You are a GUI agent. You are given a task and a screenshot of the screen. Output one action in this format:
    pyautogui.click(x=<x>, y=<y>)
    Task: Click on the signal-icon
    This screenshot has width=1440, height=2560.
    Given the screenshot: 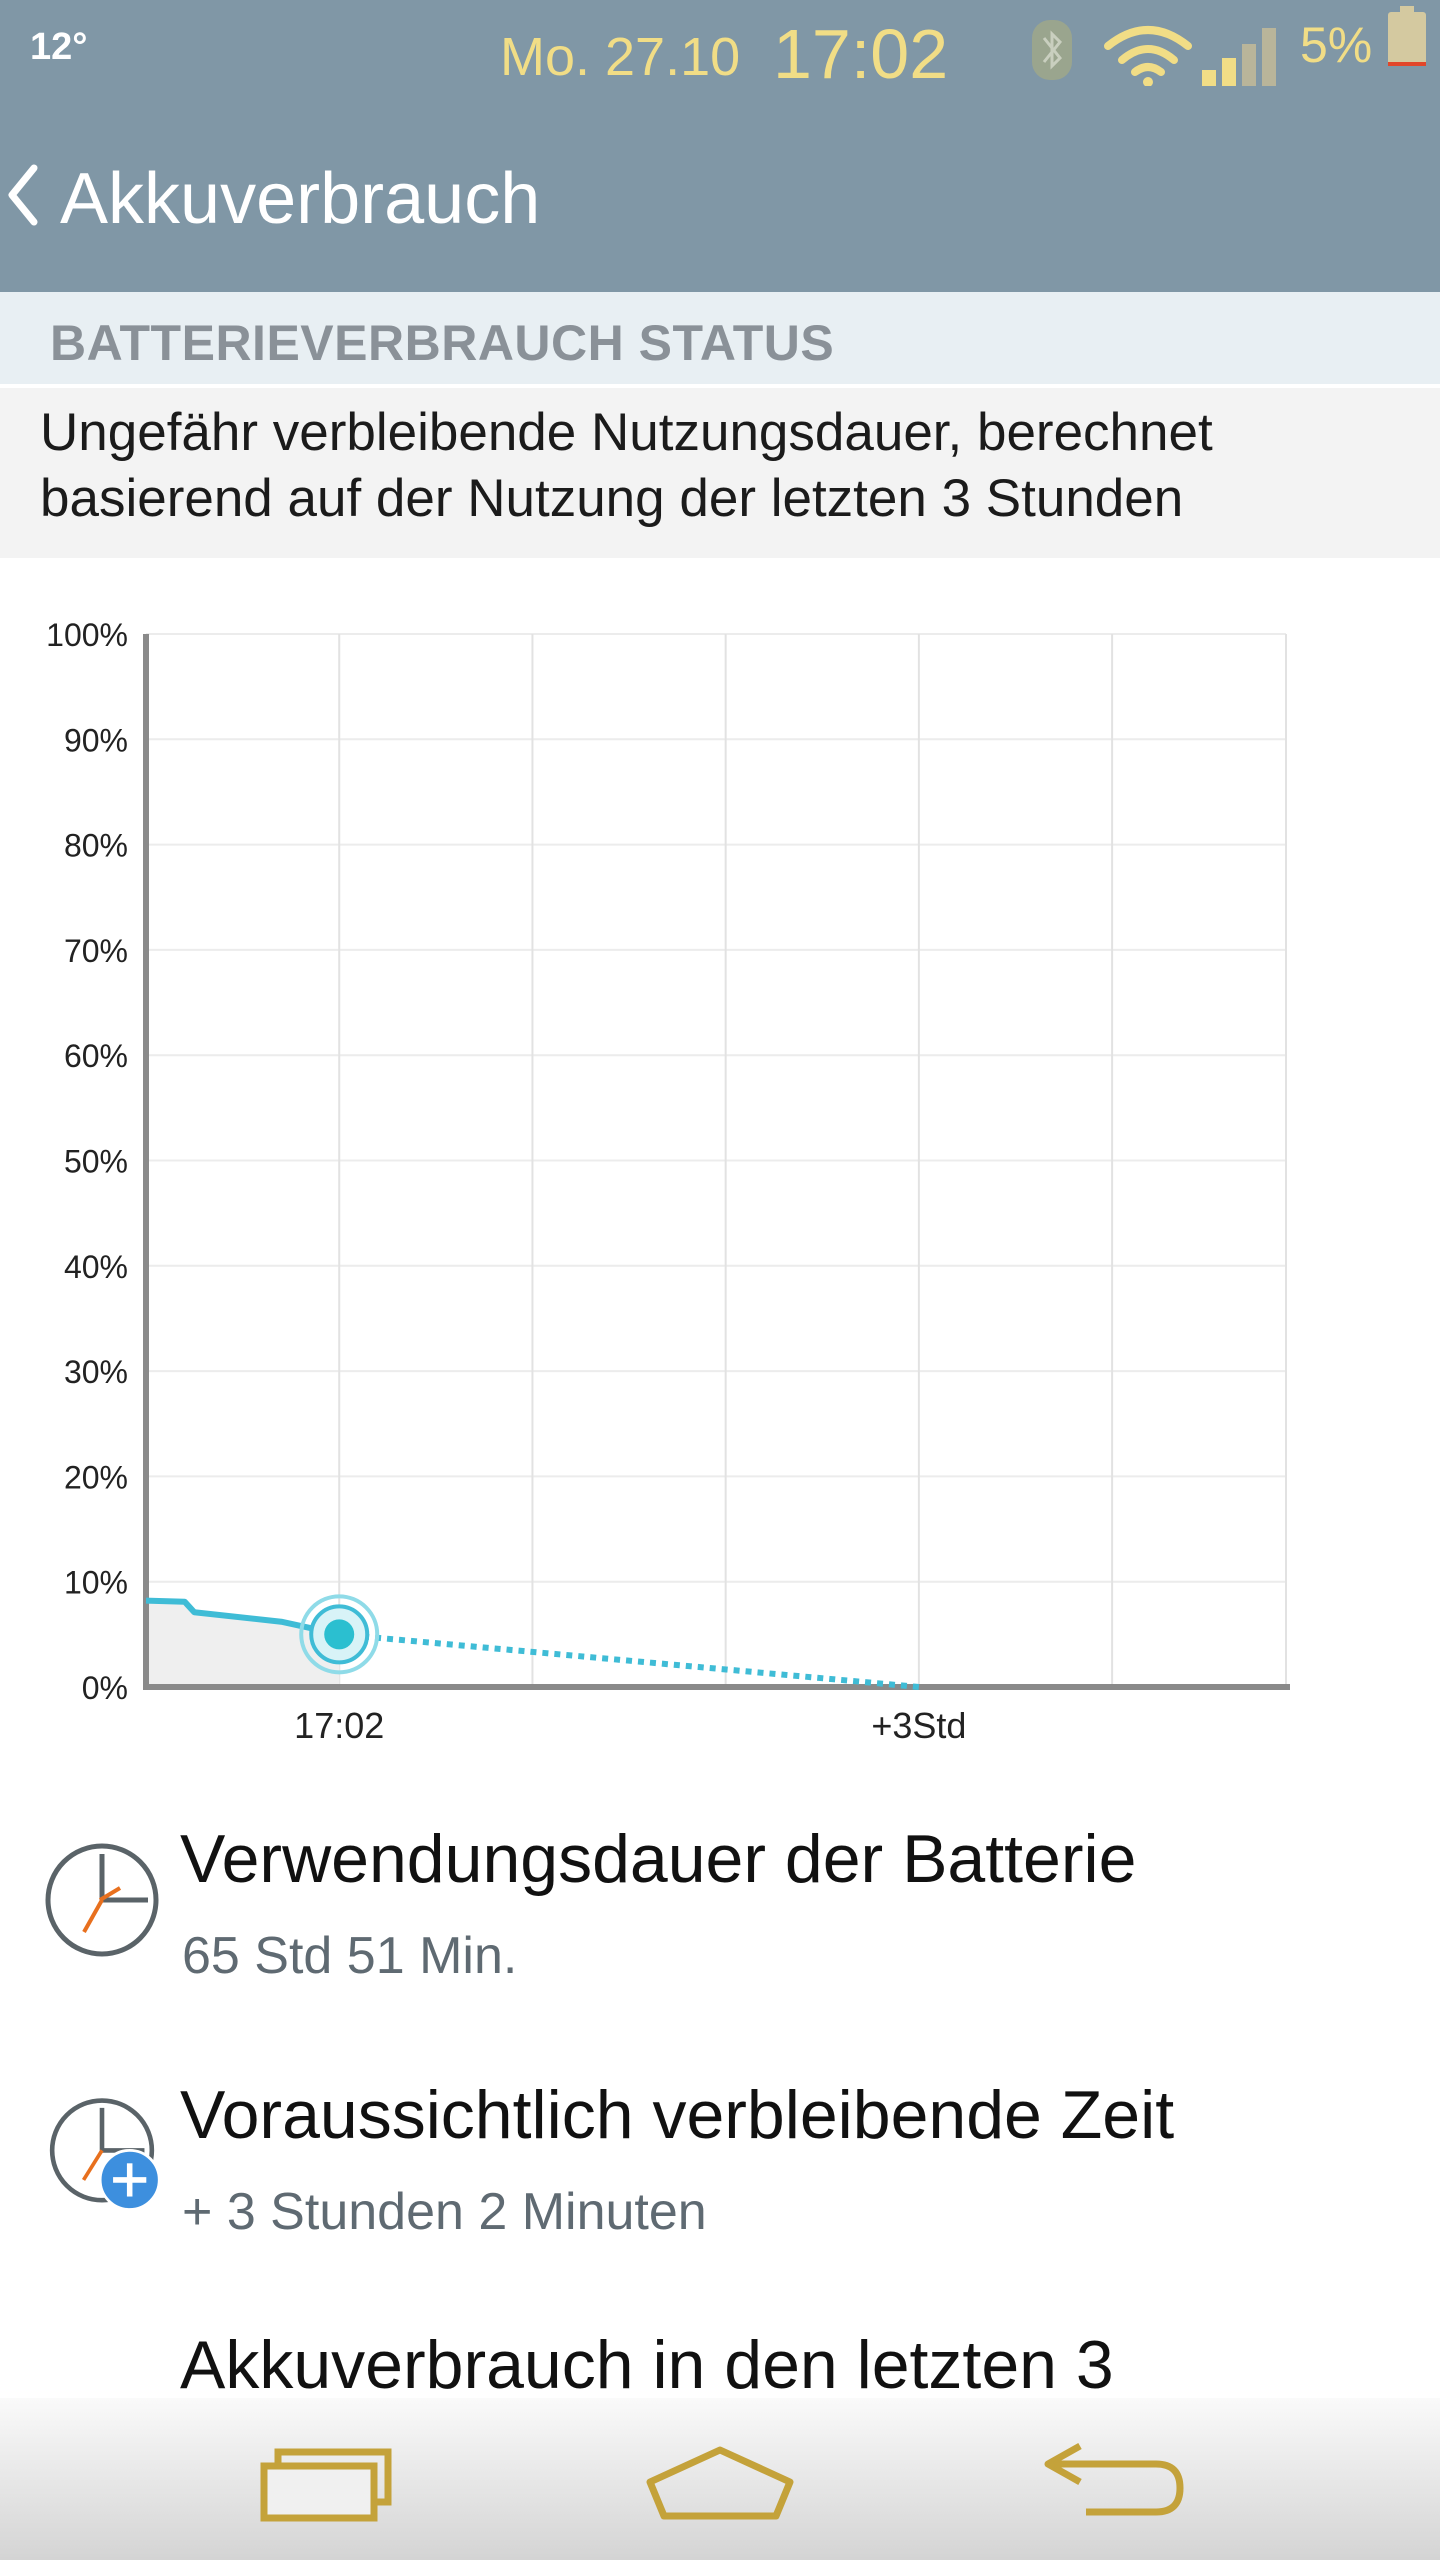 What is the action you would take?
    pyautogui.click(x=1239, y=57)
    